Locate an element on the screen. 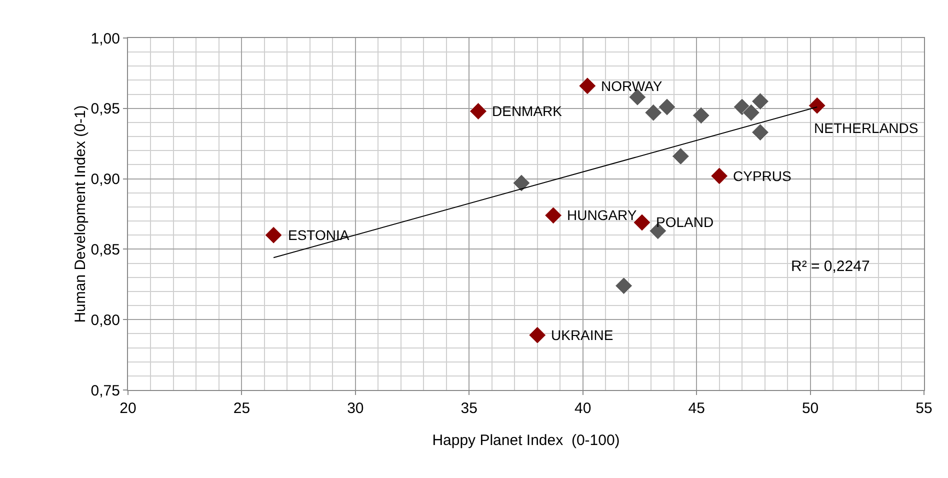 Image resolution: width=948 pixels, height=478 pixels. x-tick-label: 35 is located at coordinates (469, 408).